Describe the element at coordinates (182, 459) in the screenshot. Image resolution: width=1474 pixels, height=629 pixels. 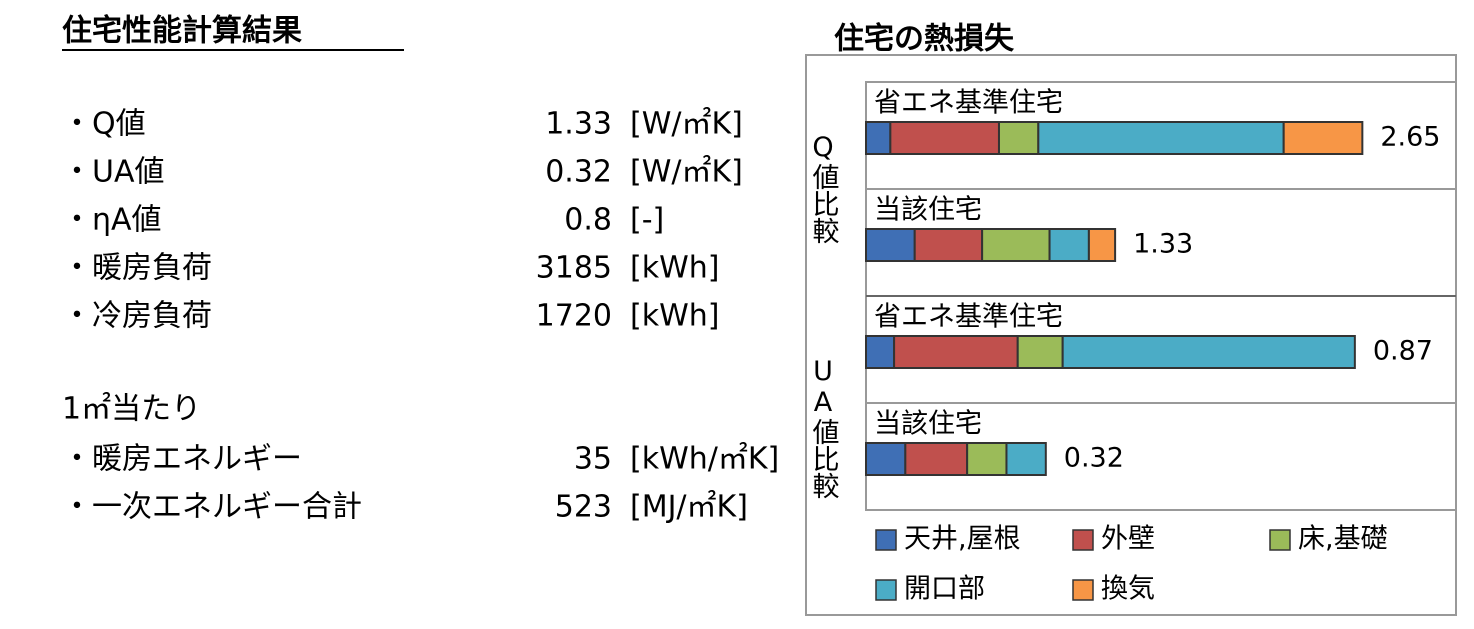
I see `item-name: ・暖房エネルギー` at that location.